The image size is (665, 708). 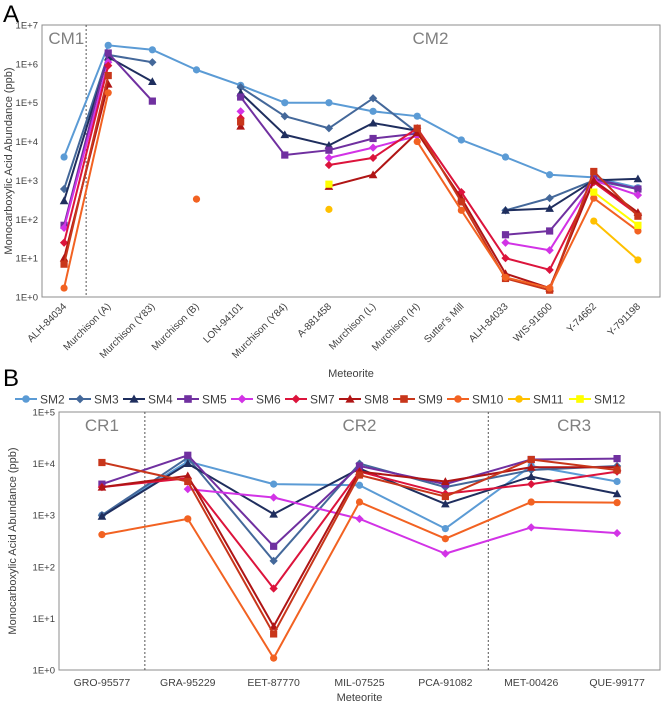 I want to click on x-tick-label: ALH-84033, so click(x=489, y=323).